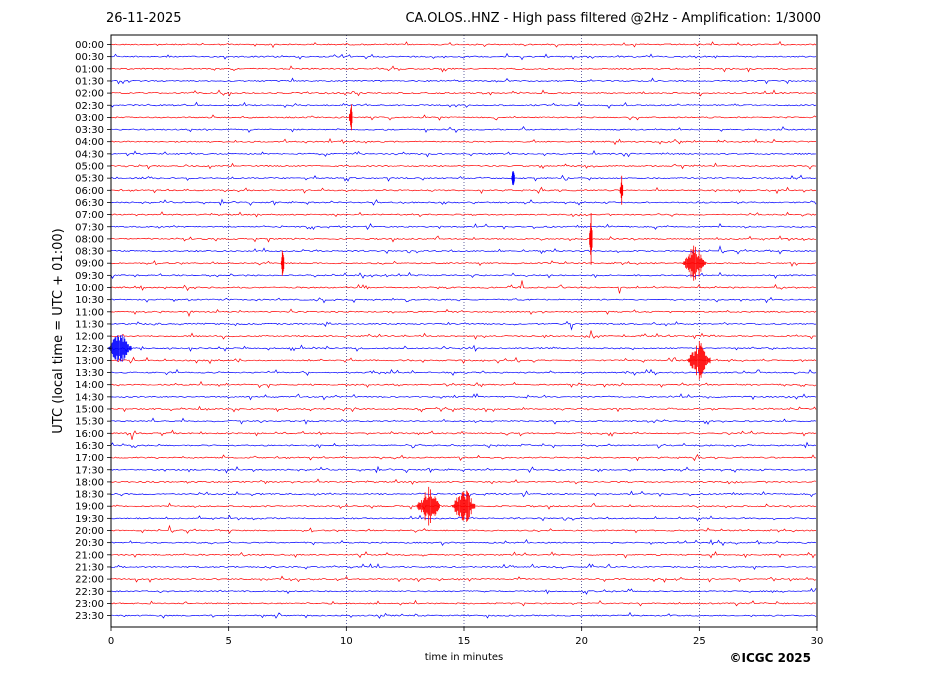  I want to click on trace-15:30, so click(463, 421).